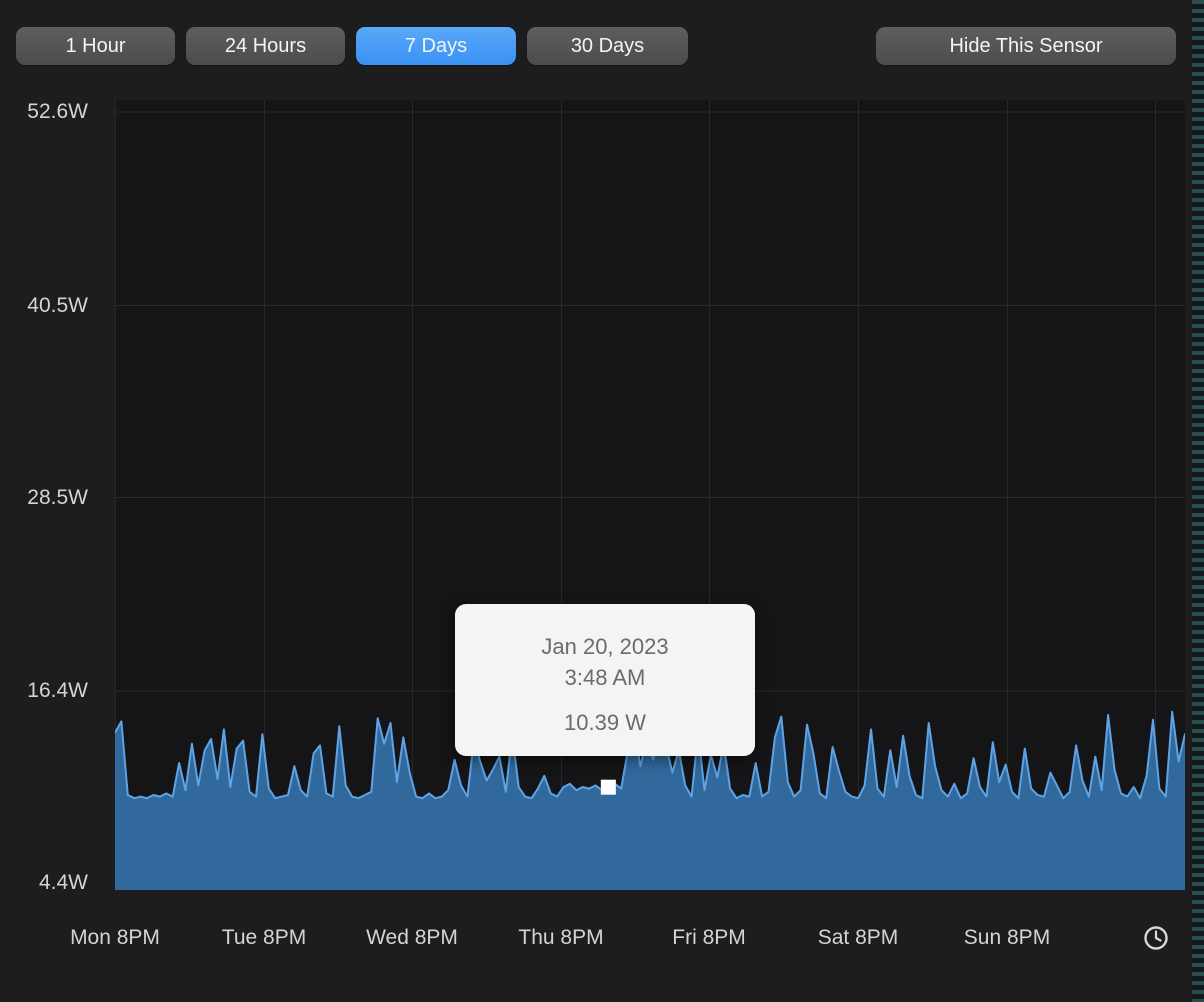  I want to click on y-axis-label: 28.5W, so click(57, 497).